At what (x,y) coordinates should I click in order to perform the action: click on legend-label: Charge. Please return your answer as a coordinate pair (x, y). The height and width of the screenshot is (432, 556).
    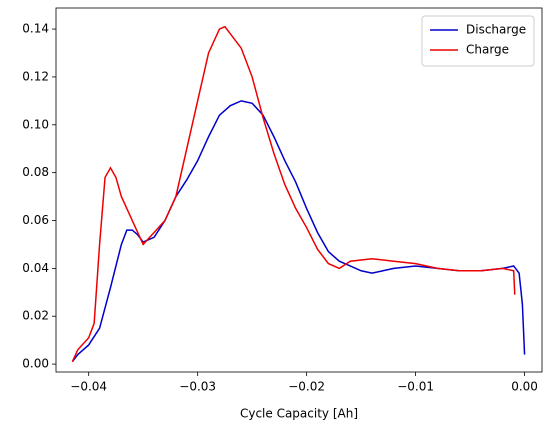
    Looking at the image, I should click on (487, 50).